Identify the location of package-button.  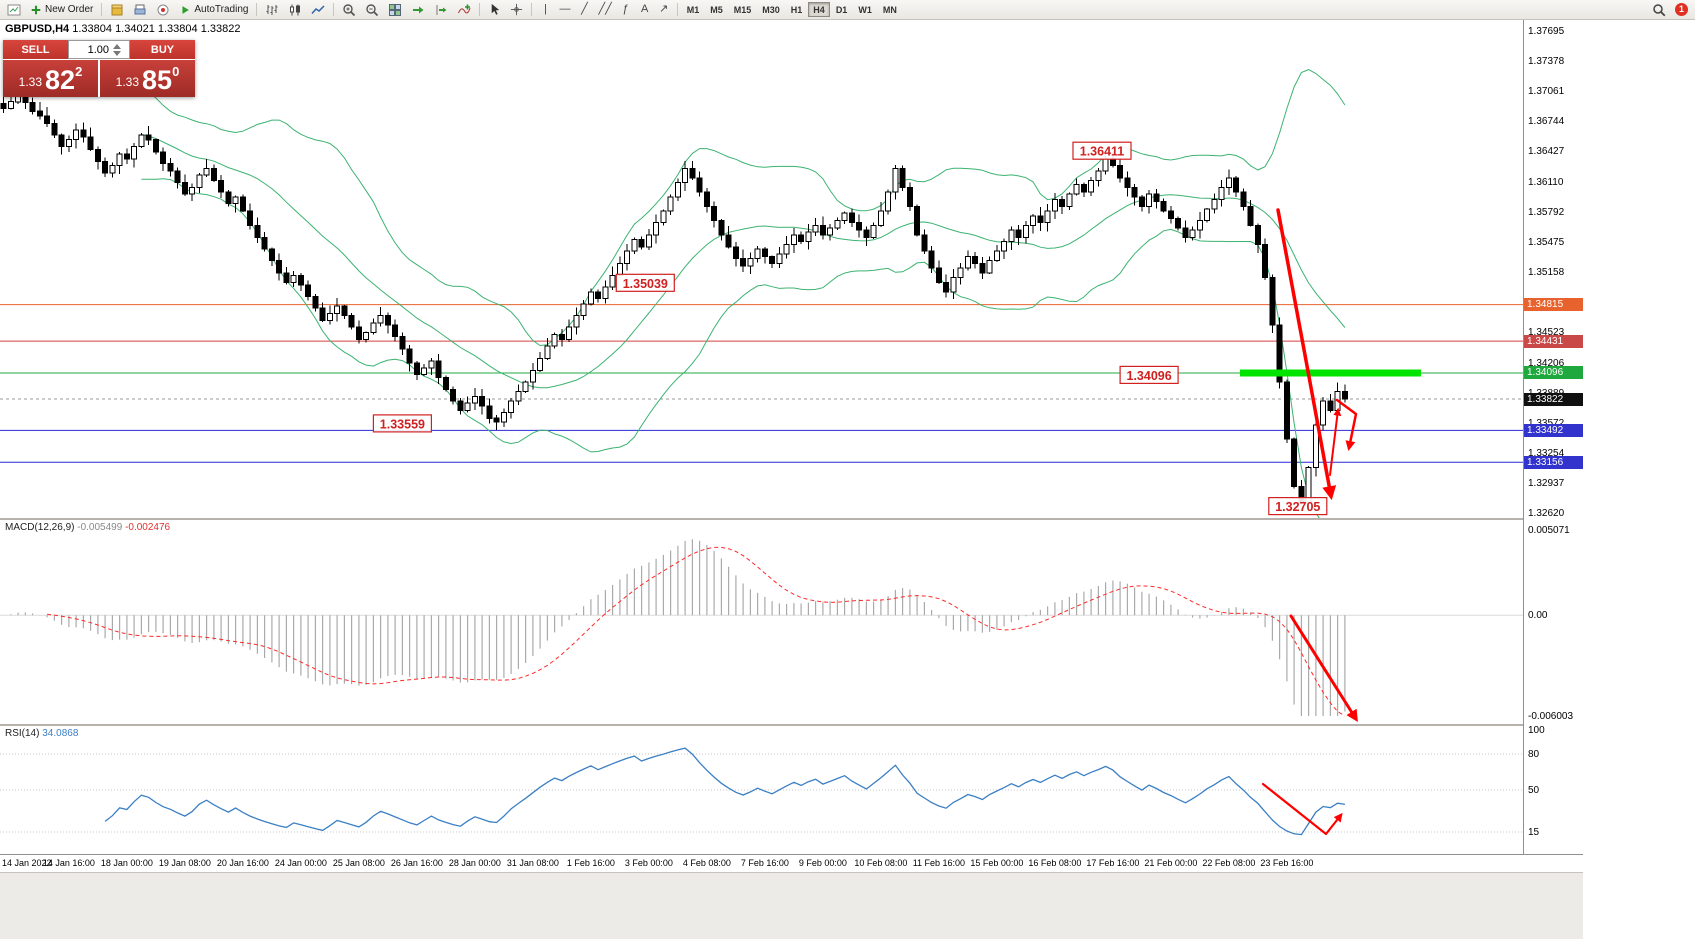
(117, 9).